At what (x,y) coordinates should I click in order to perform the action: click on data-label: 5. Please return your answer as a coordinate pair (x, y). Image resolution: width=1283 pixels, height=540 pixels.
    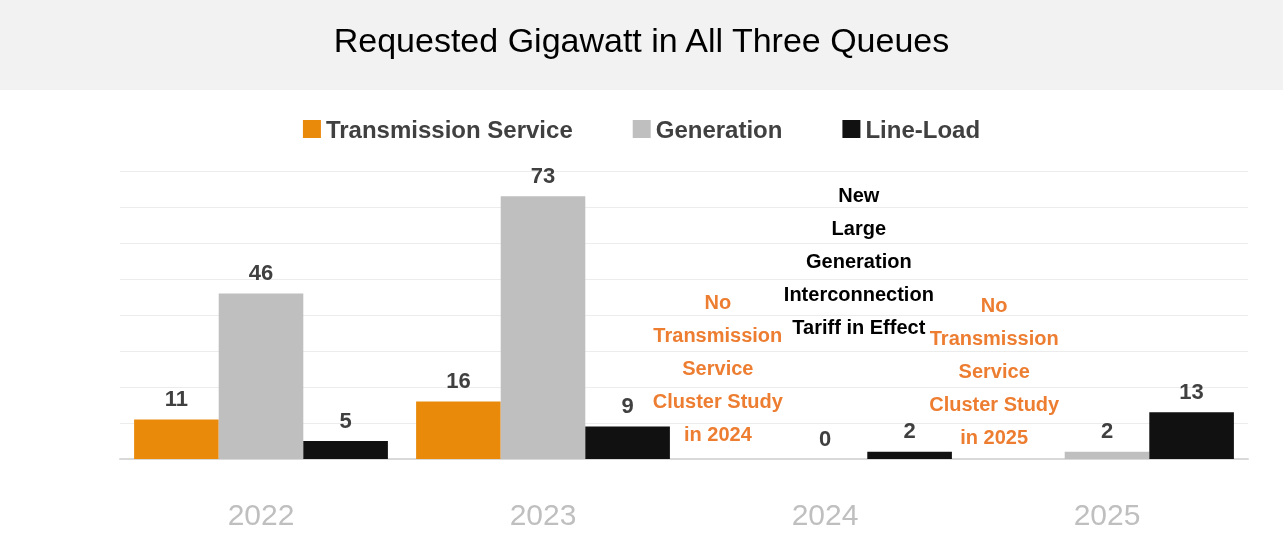
    Looking at the image, I should click on (345, 420).